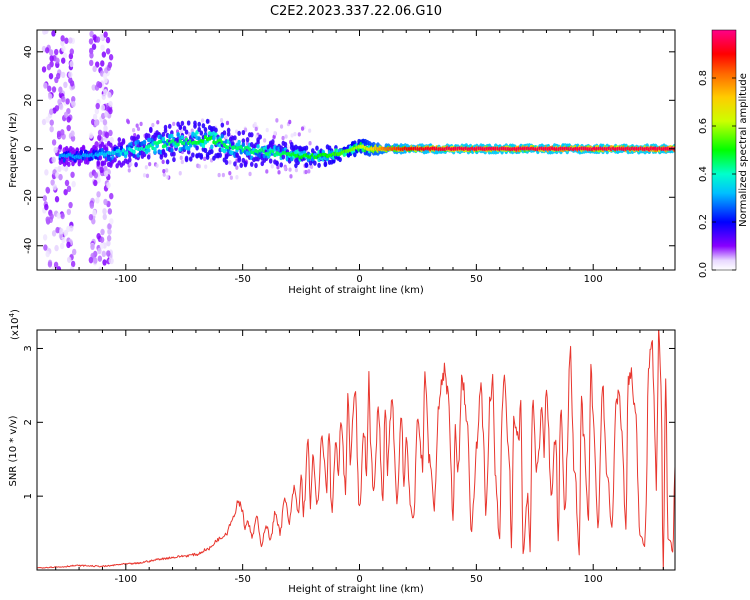 The width and height of the screenshot is (750, 600). I want to click on spectrogram-ridge-core, so click(134, 151).